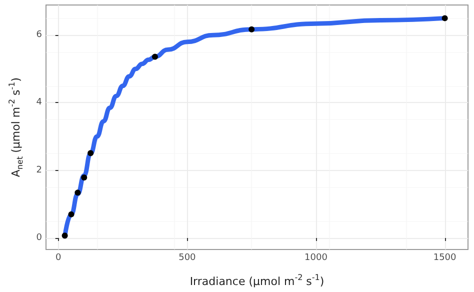  What do you see at coordinates (187, 258) in the screenshot?
I see `x-tick-label: 500` at bounding box center [187, 258].